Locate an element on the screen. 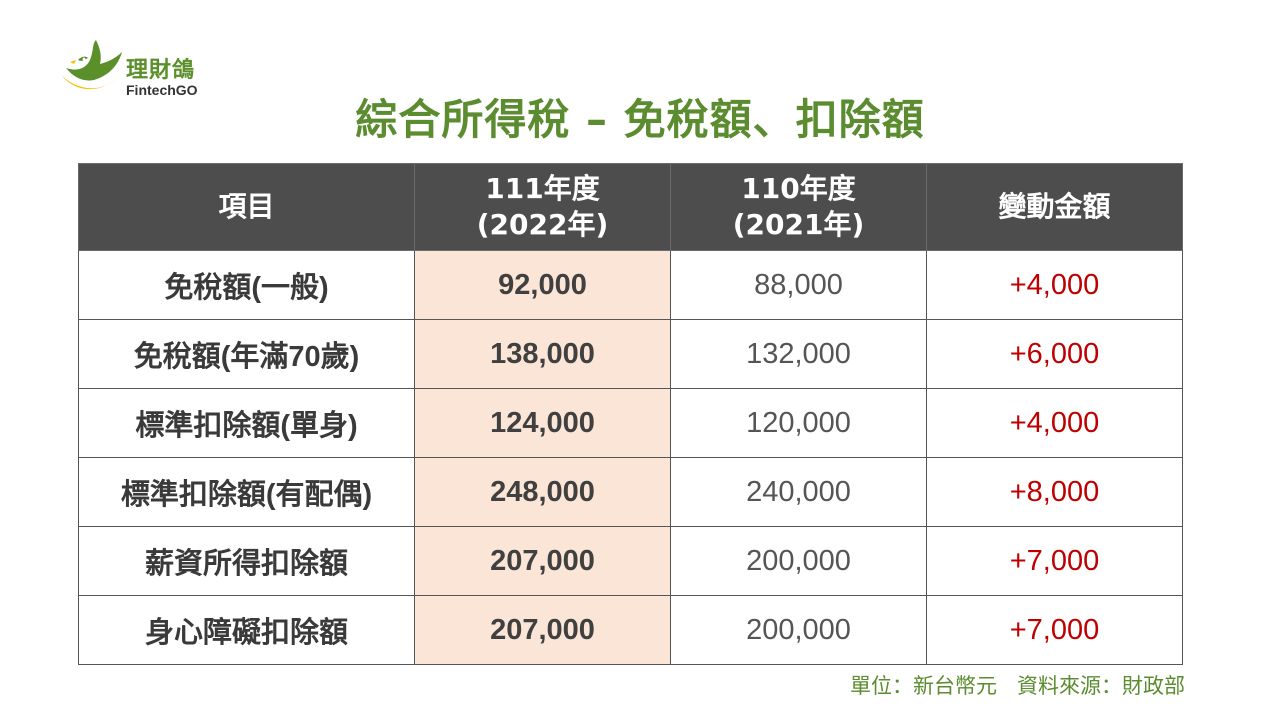 The width and height of the screenshot is (1280, 720). dove-icon is located at coordinates (92, 65).